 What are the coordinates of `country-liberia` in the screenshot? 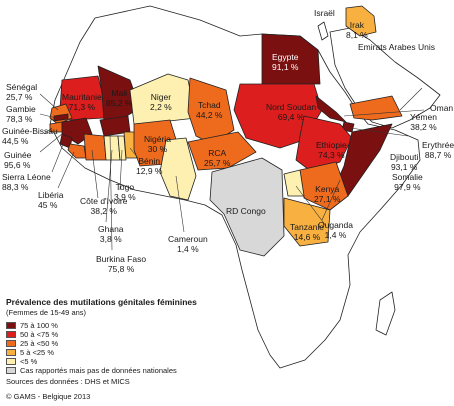 It's located at (77, 151).